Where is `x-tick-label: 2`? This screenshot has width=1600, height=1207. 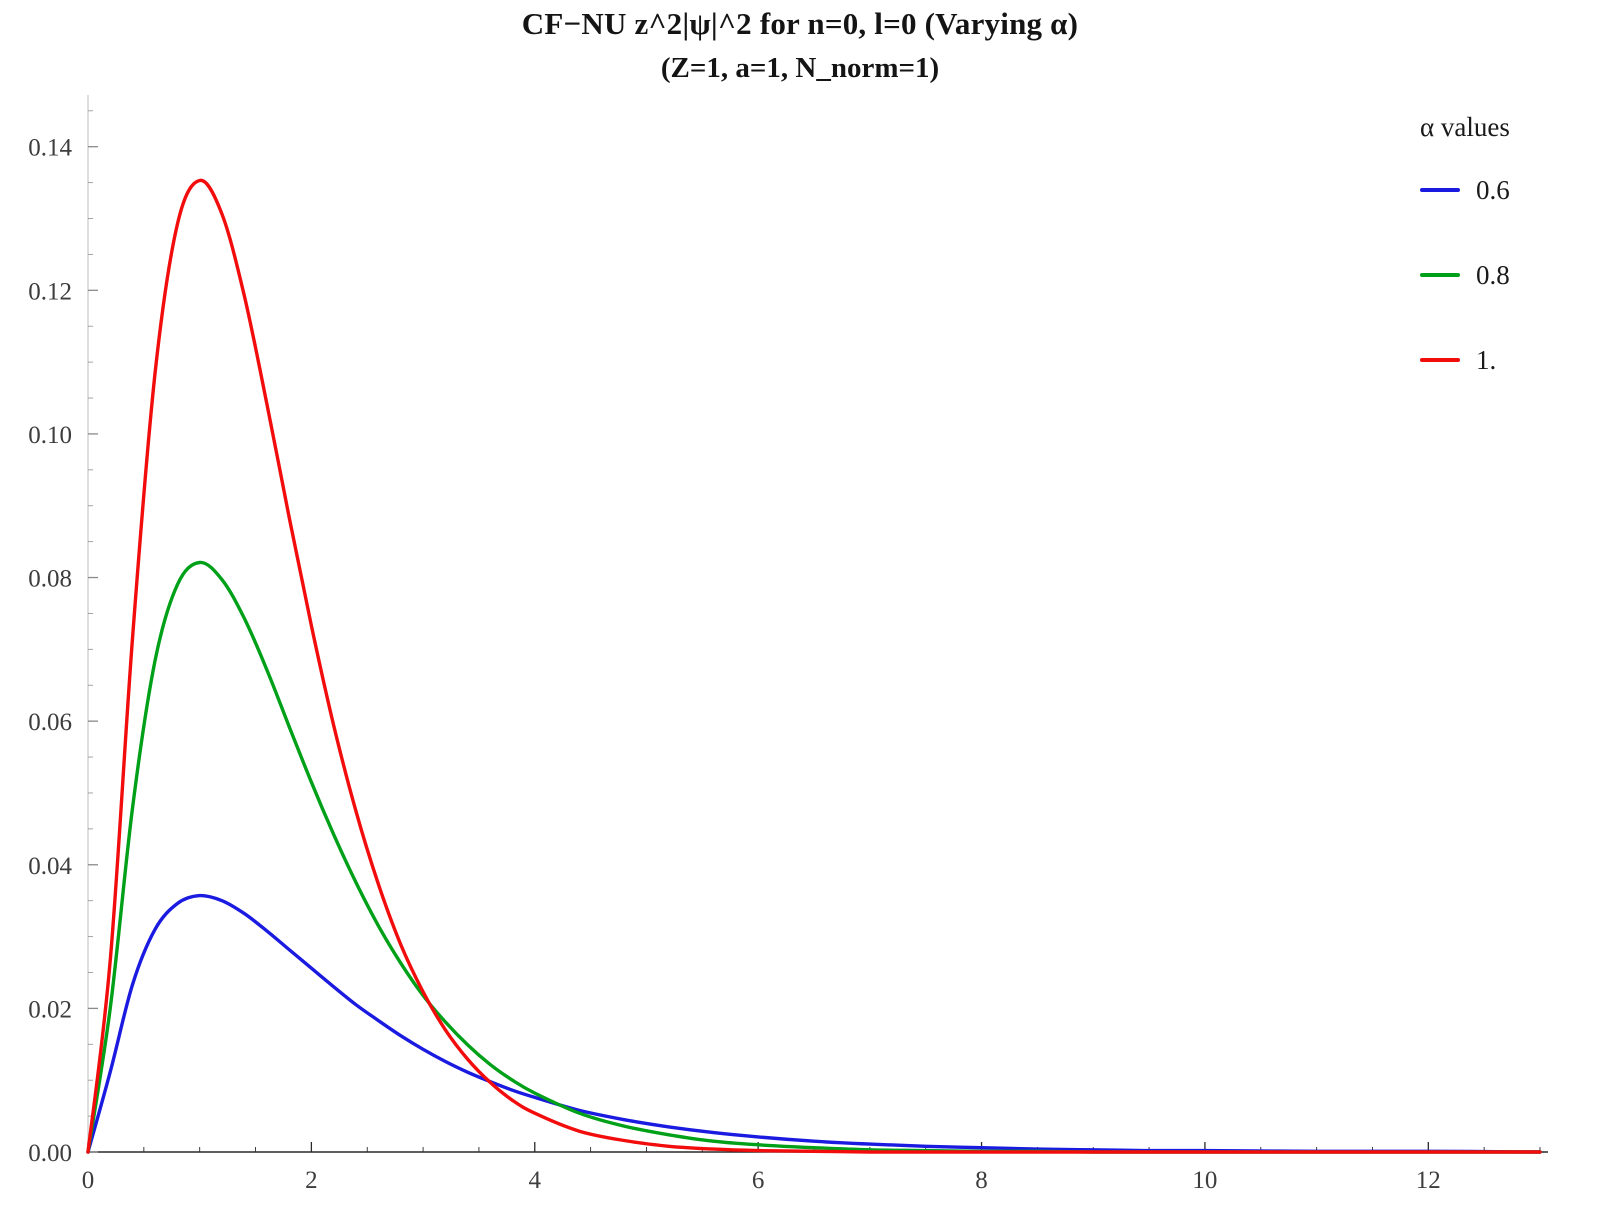
x-tick-label: 2 is located at coordinates (311, 1180).